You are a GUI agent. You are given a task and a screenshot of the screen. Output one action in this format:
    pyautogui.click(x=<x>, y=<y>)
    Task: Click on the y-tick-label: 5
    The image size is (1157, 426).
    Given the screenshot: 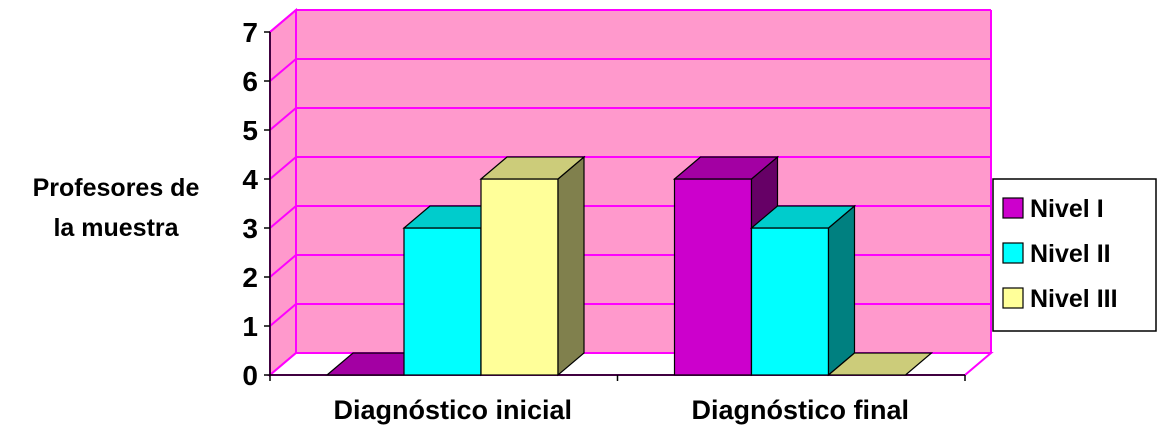 What is the action you would take?
    pyautogui.click(x=250, y=130)
    